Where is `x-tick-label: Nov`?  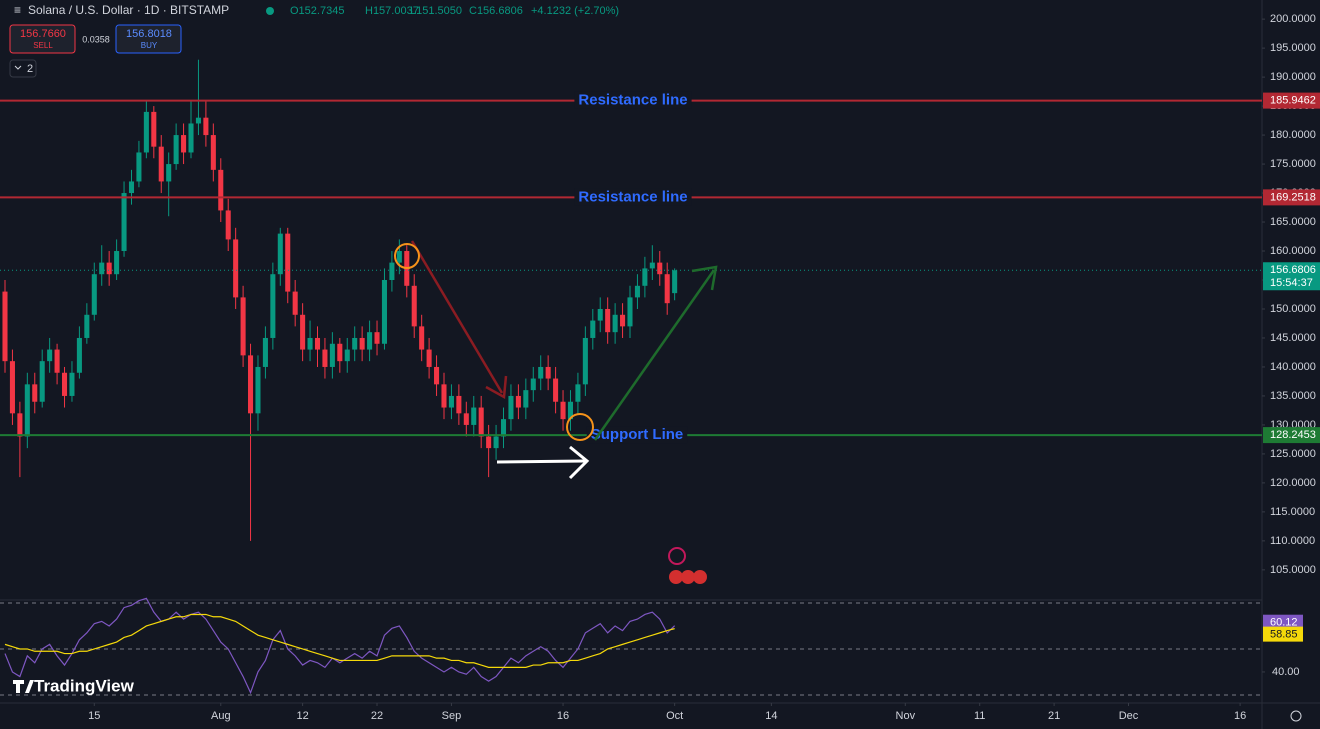
x-tick-label: Nov is located at coordinates (906, 716).